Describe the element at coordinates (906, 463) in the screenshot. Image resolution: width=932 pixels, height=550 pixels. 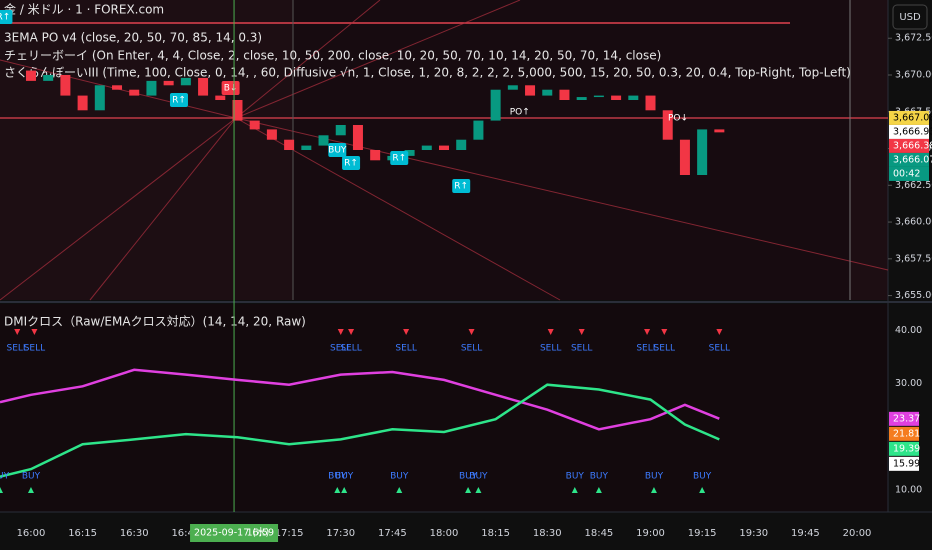
I see `value-tag-label: 15.99` at that location.